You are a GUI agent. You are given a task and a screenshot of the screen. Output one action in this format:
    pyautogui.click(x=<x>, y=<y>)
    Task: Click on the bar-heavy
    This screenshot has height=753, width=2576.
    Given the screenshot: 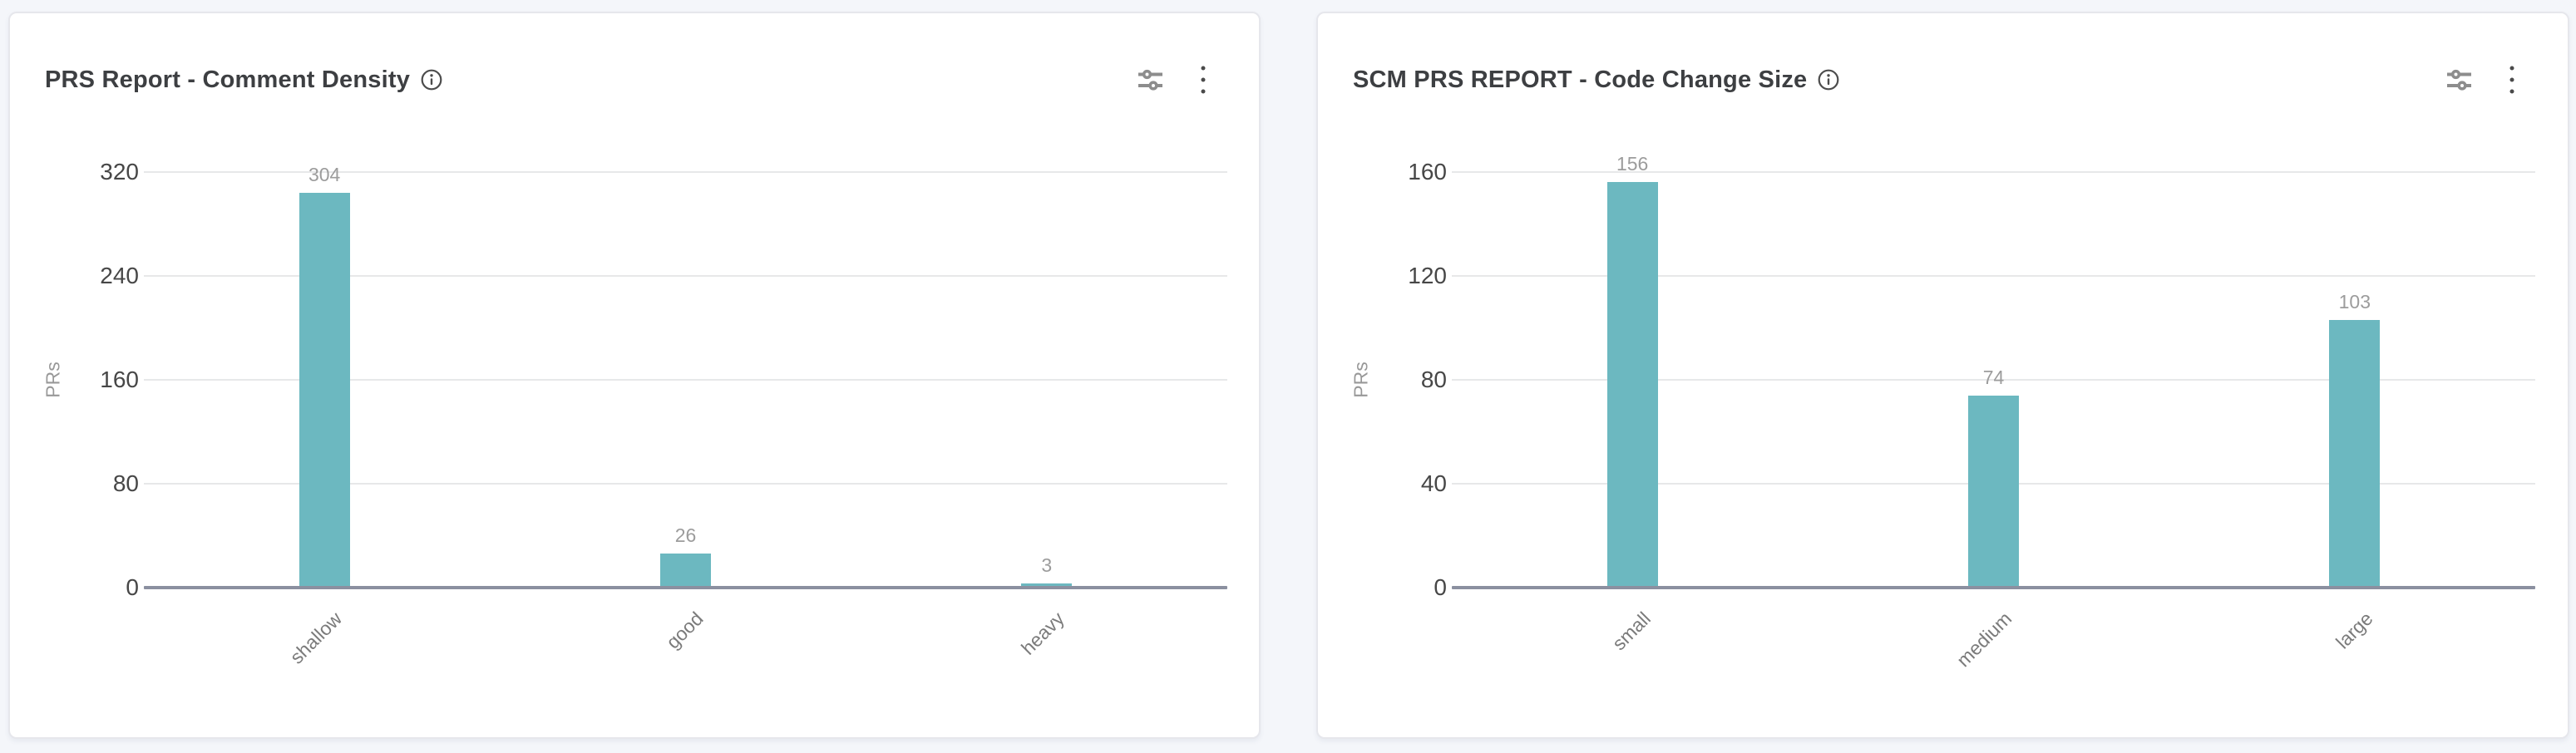 What is the action you would take?
    pyautogui.click(x=1047, y=586)
    